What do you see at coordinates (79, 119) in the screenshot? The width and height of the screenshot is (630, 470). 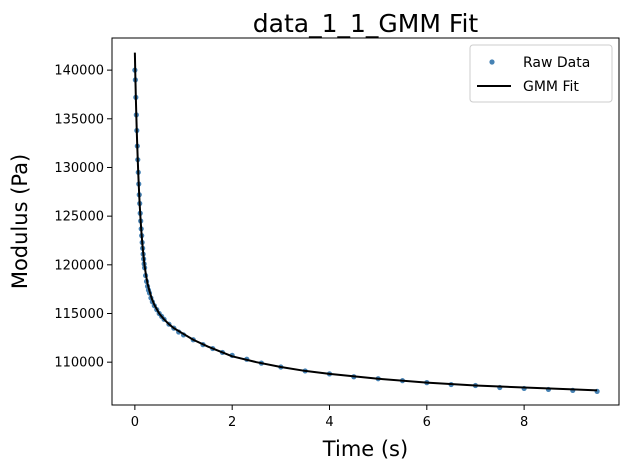 I see `y-tick-label: 135000` at bounding box center [79, 119].